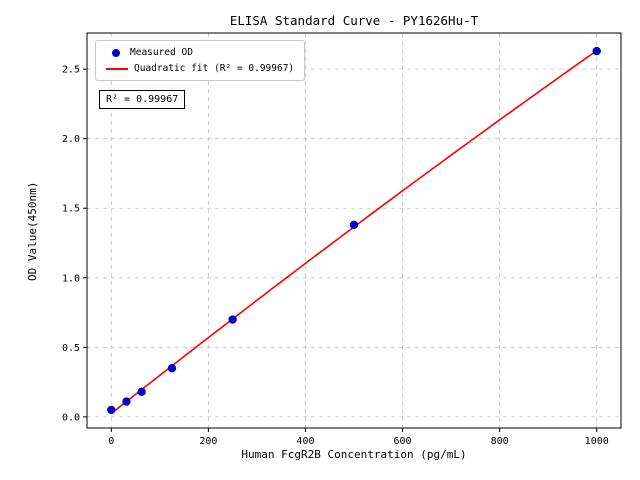 This screenshot has width=640, height=480. What do you see at coordinates (305, 441) in the screenshot?
I see `svg-text: 400` at bounding box center [305, 441].